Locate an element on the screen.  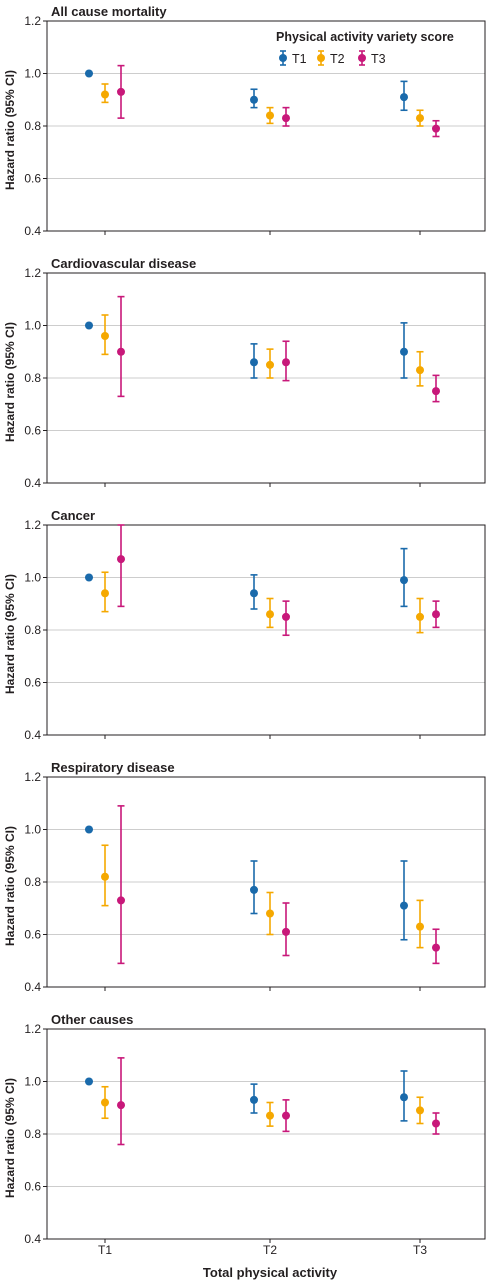
legend-item-t2: T2 is located at coordinates (331, 58).